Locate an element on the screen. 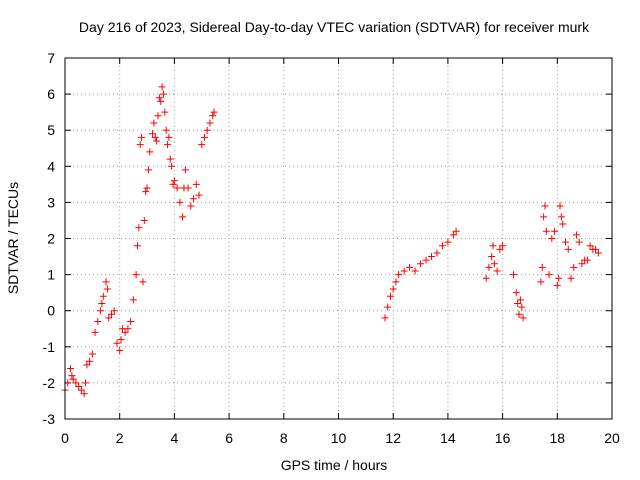 The height and width of the screenshot is (480, 640). y-axis-label: SDTVAR / TECUs is located at coordinates (13, 238).